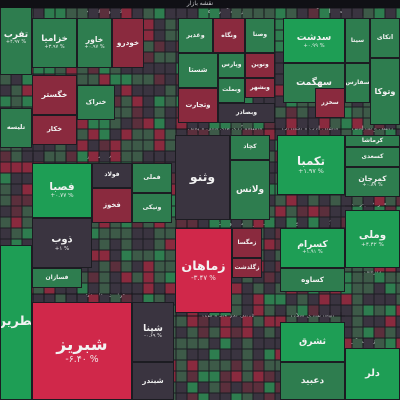 This screenshot has height=400, width=400. I want to click on stock-tile: وصنا, so click(260, 35).